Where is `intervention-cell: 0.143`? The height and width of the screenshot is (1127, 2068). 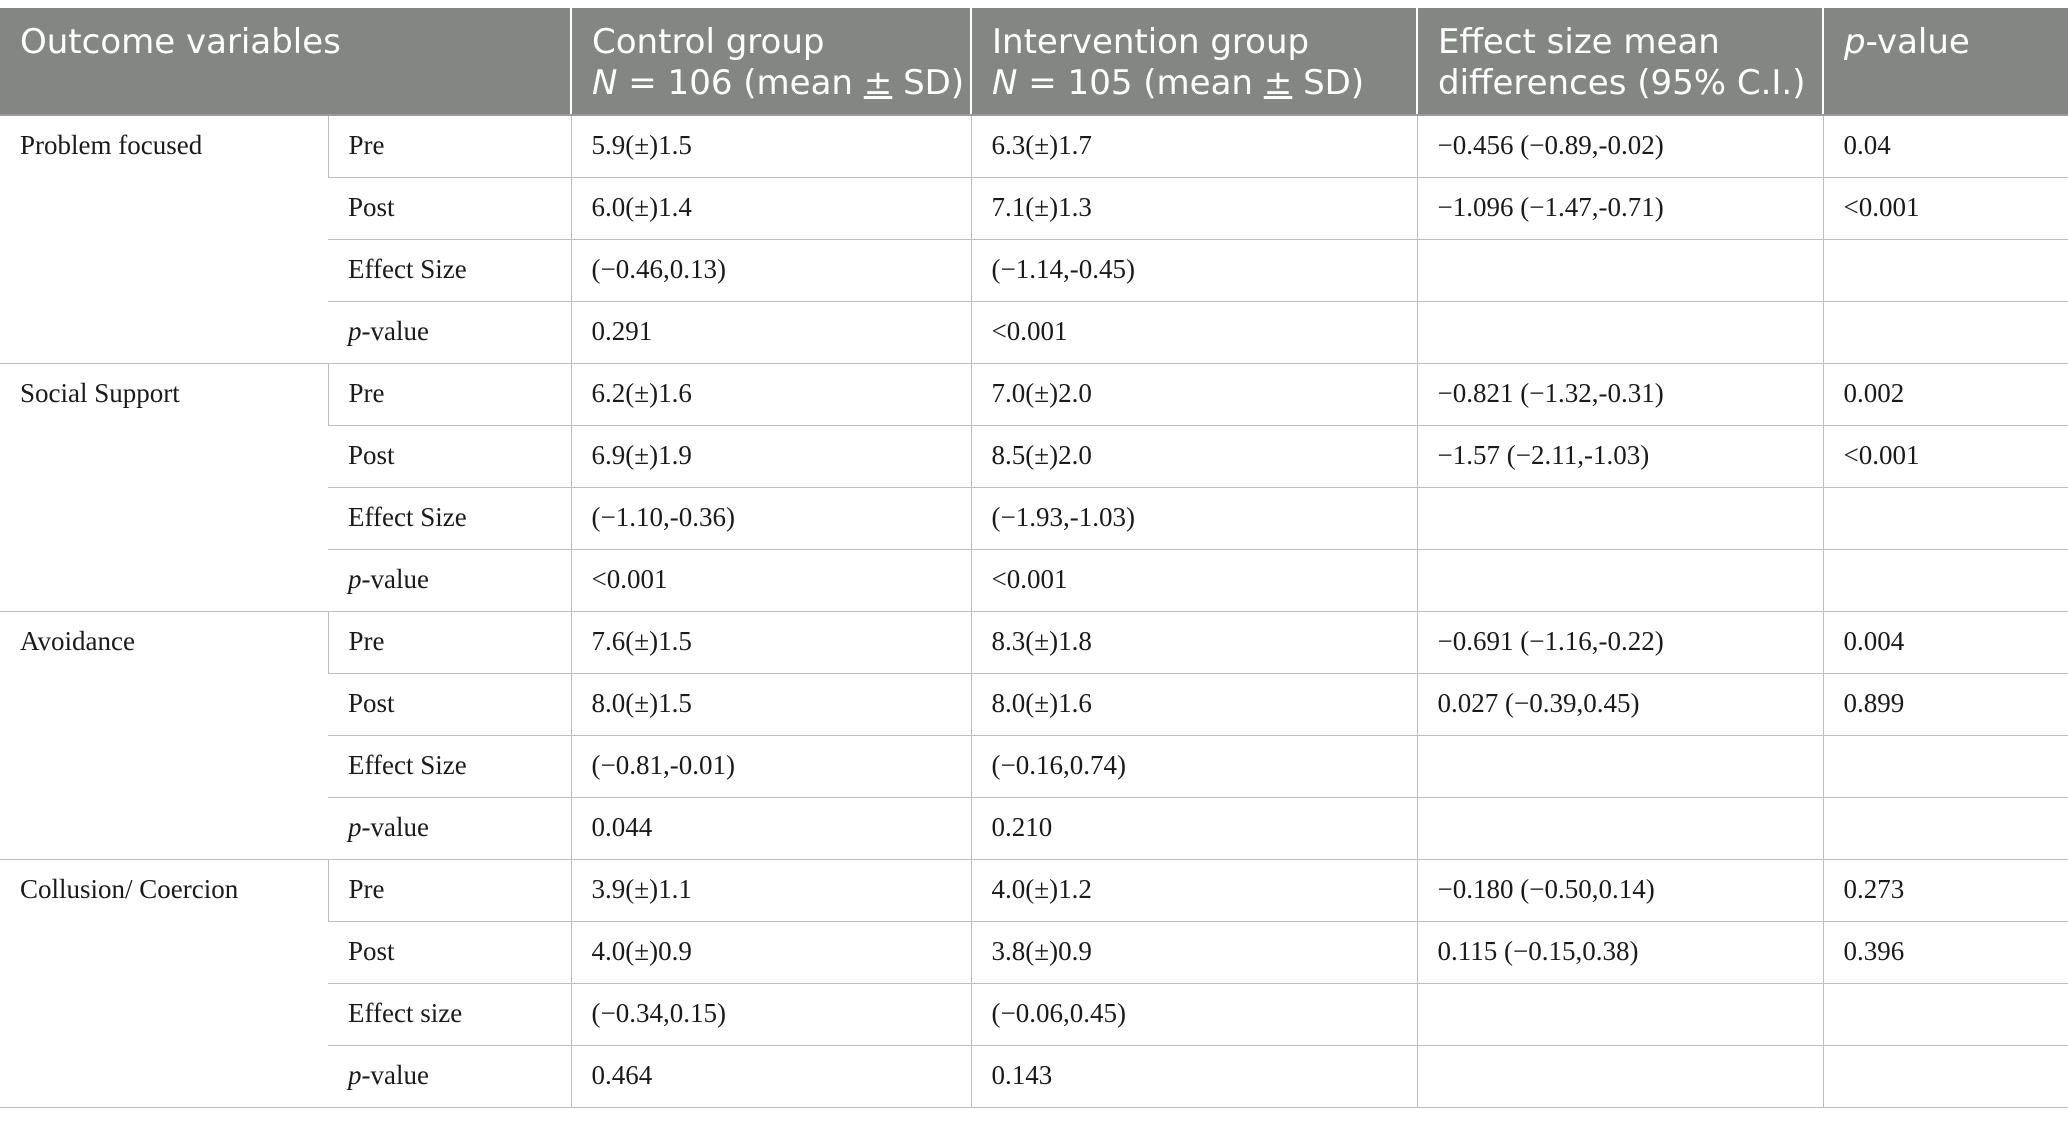 intervention-cell: 0.143 is located at coordinates (1194, 1076).